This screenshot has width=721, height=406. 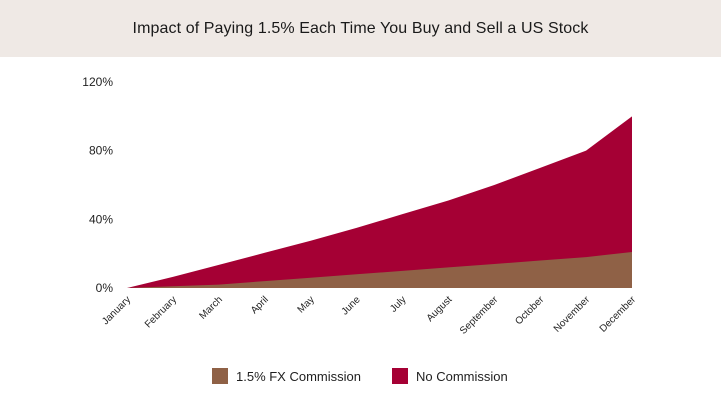 I want to click on legend-label-no-commission: No Commission, so click(x=462, y=376).